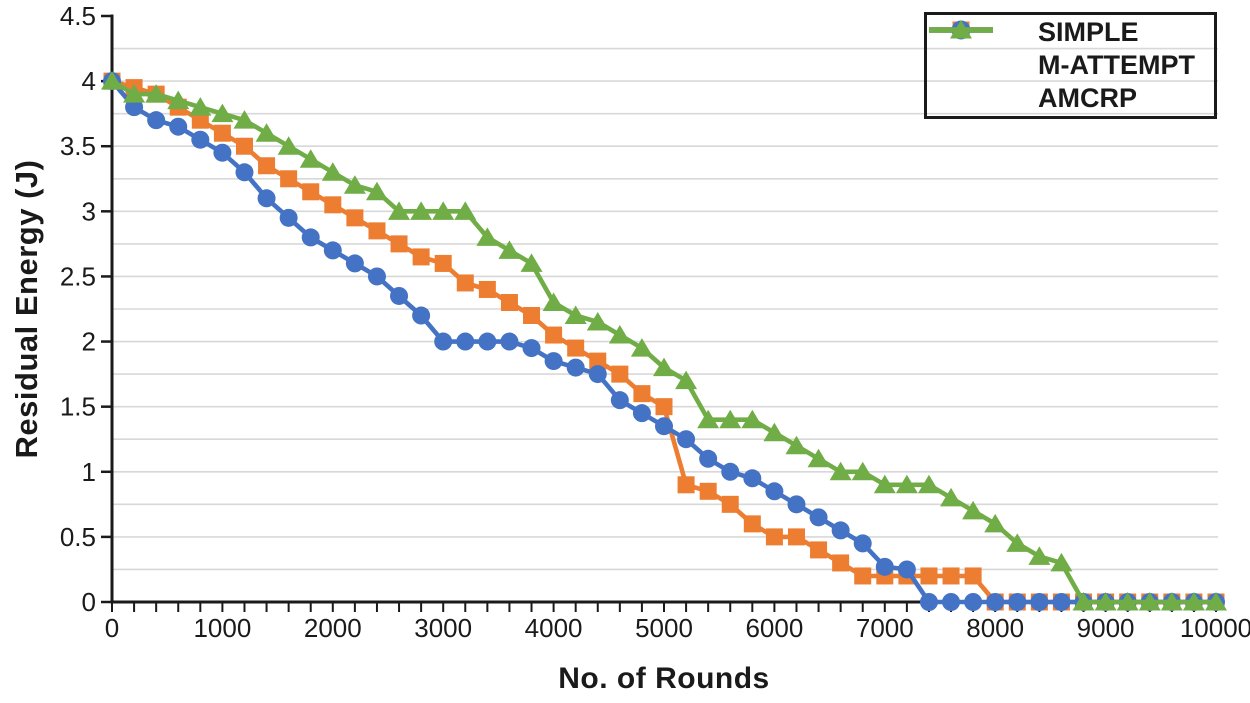  I want to click on amcrp-triangle-marker-icon, so click(980, 67).